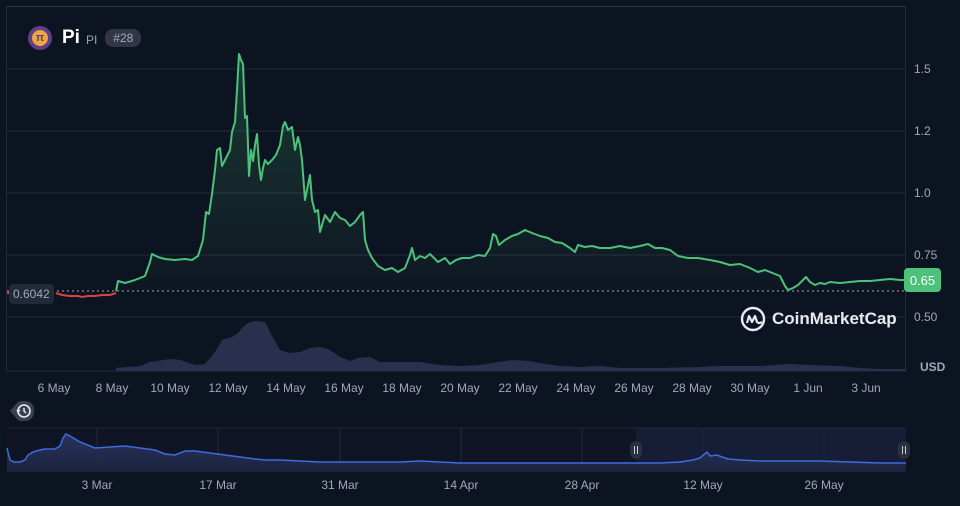 The width and height of the screenshot is (960, 506). Describe the element at coordinates (922, 131) in the screenshot. I see `y-axis-label: 1.2` at that location.